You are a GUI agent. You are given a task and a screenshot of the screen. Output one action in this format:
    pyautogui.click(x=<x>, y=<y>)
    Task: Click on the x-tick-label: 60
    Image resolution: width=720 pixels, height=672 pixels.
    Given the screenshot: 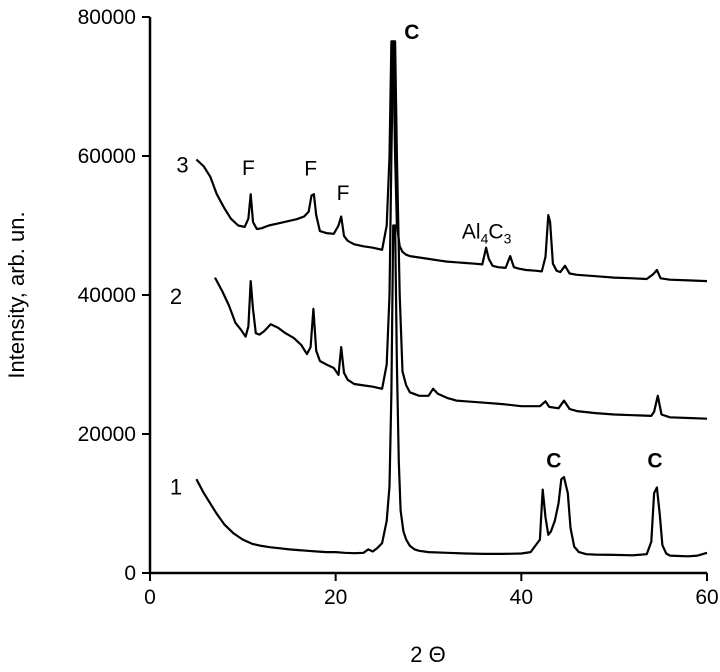 What is the action you would take?
    pyautogui.click(x=706, y=597)
    